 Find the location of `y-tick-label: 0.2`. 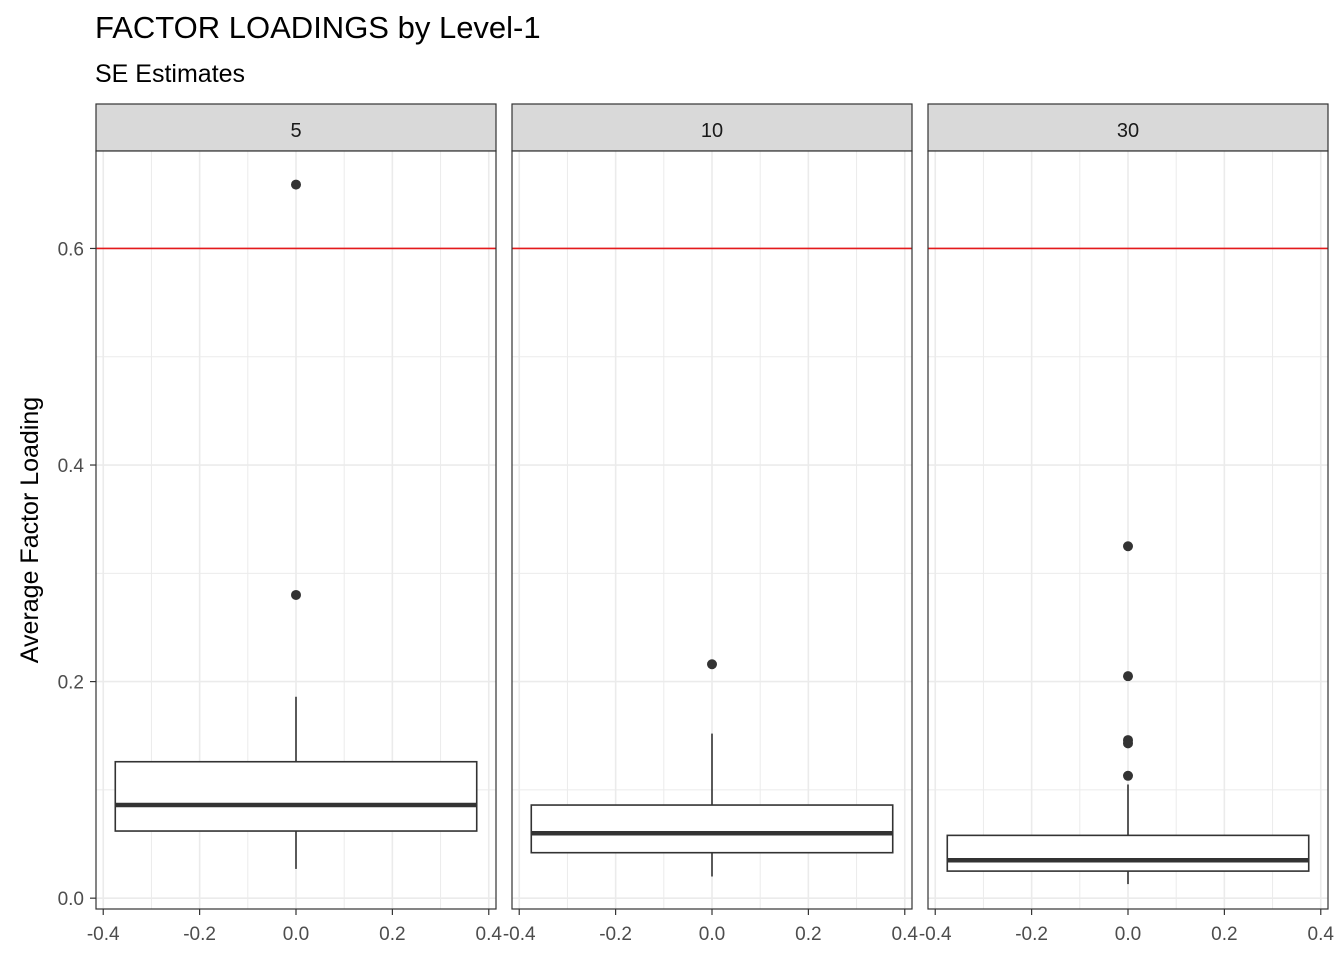

y-tick-label: 0.2 is located at coordinates (71, 683).